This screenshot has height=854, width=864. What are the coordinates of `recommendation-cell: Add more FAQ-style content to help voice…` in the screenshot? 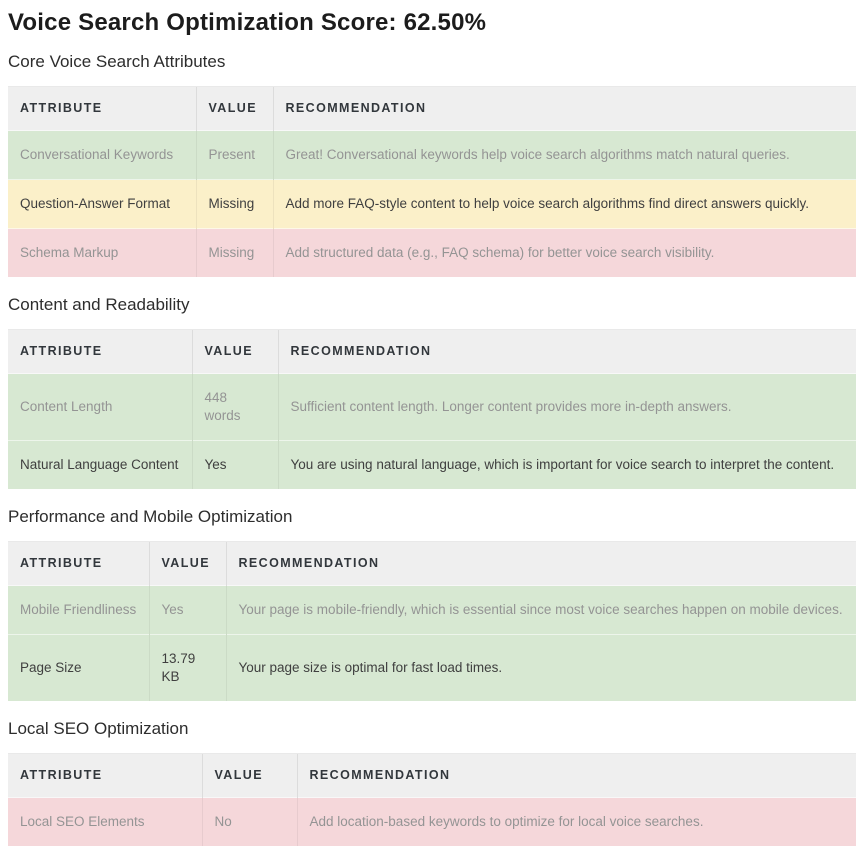 It's located at (564, 204).